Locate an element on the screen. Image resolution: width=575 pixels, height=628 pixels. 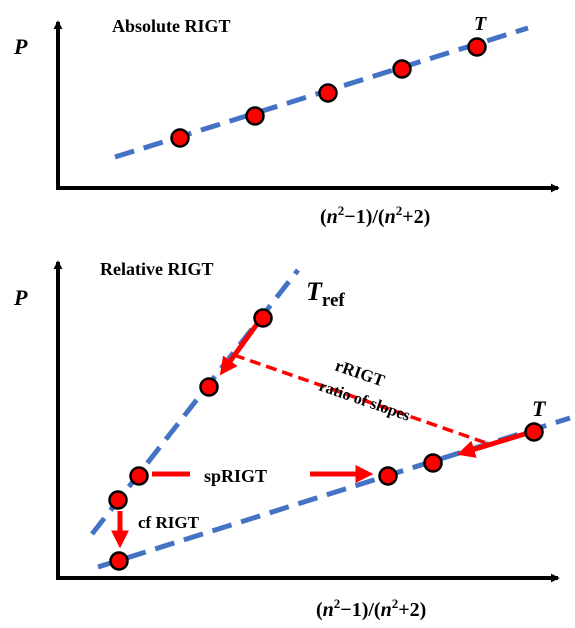
rrigt-sublabel: ratio of slopes is located at coordinates (364, 401).